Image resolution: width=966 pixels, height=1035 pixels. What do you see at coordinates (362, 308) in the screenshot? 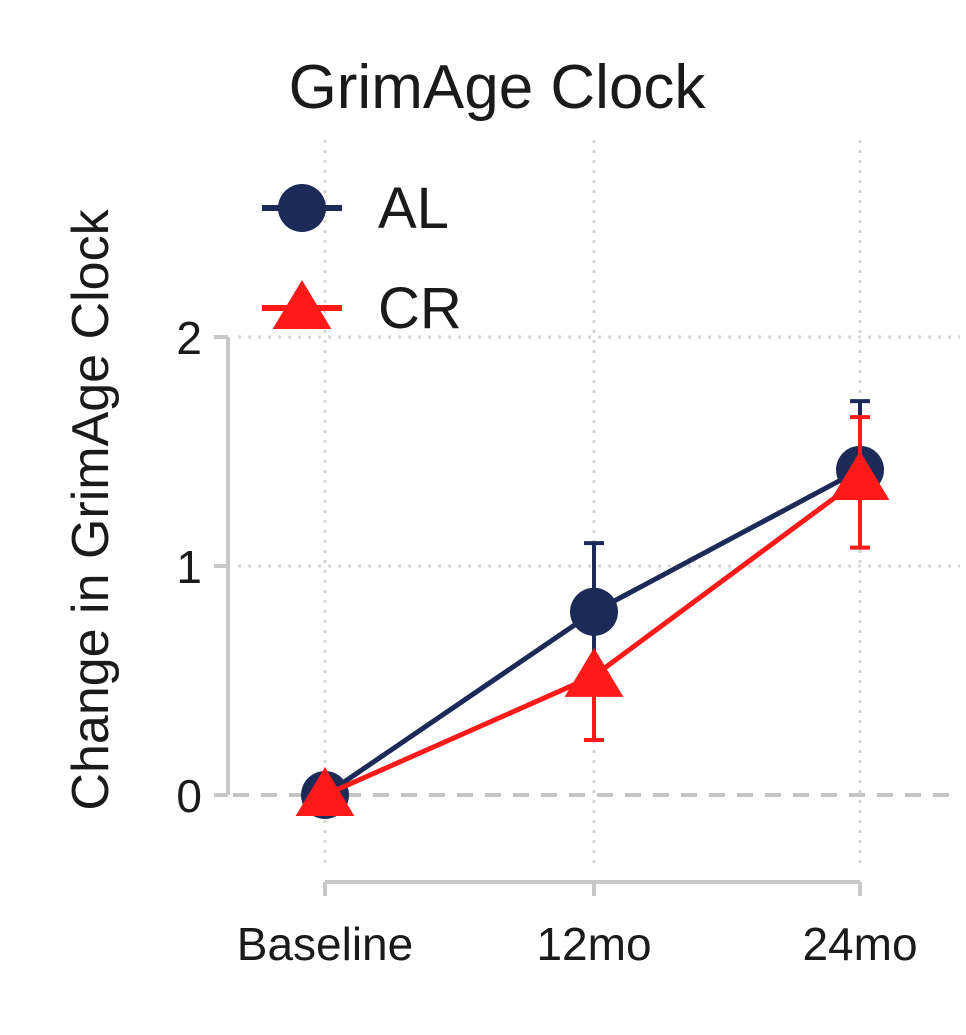
I see `legend-item-CR: CR` at bounding box center [362, 308].